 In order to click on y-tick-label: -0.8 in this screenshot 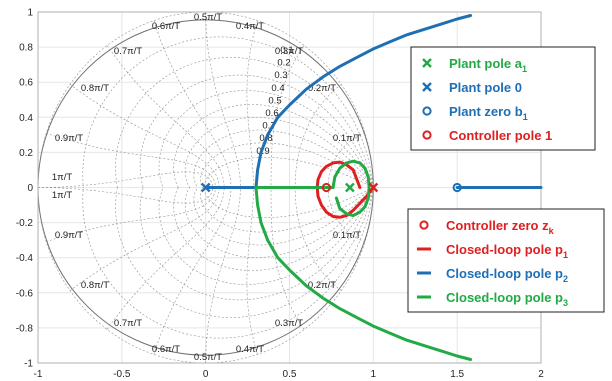, I will do `click(25, 328)`.